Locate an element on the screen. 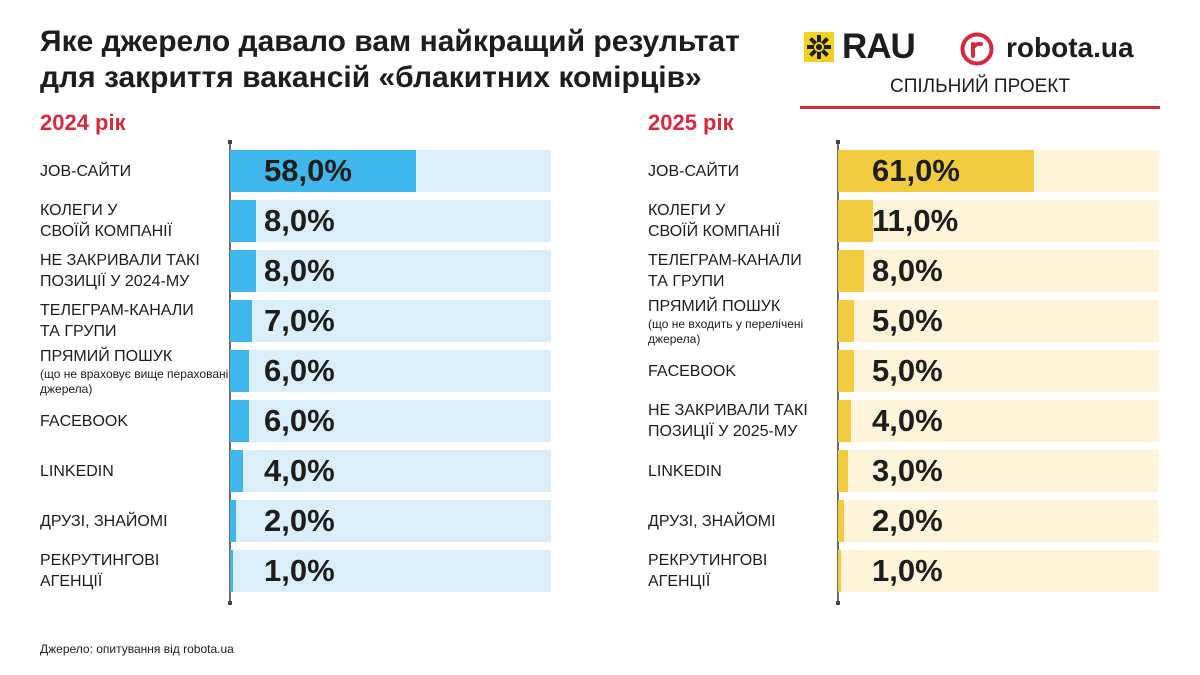  rau-logo: RAU is located at coordinates (879, 46).